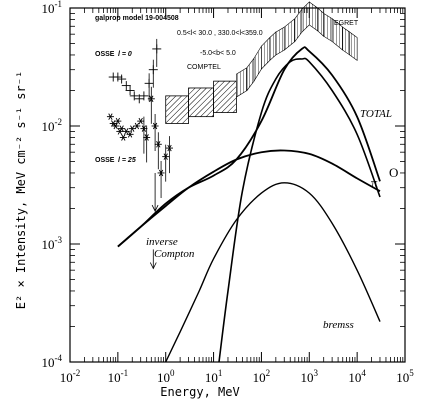 The width and height of the screenshot is (432, 403). What do you see at coordinates (310, 376) in the screenshot?
I see `x-tick-label: 10³` at bounding box center [310, 376].